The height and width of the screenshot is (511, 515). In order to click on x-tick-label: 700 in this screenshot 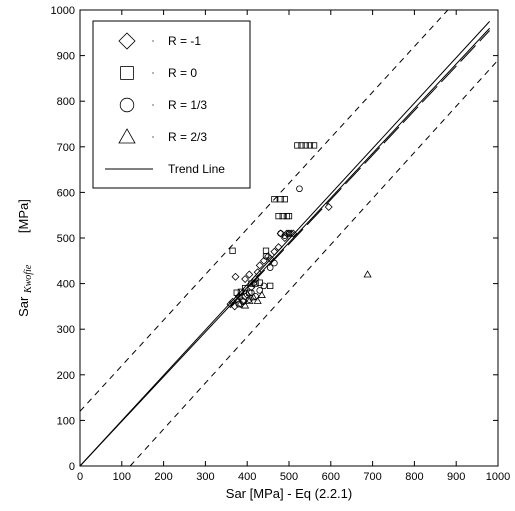, I will do `click(372, 477)`.